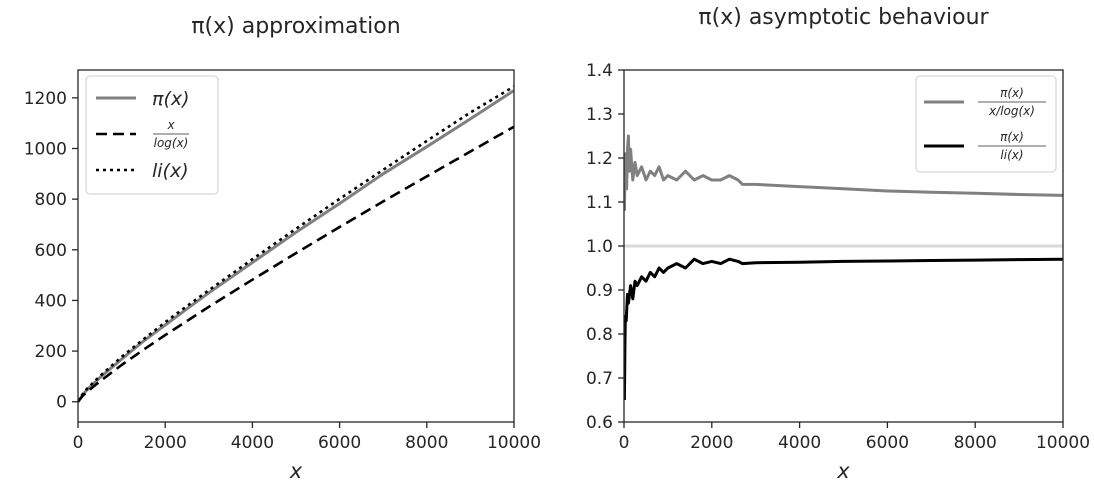 Image resolution: width=1094 pixels, height=485 pixels. What do you see at coordinates (599, 379) in the screenshot?
I see `y-tick-label: 0.7` at bounding box center [599, 379].